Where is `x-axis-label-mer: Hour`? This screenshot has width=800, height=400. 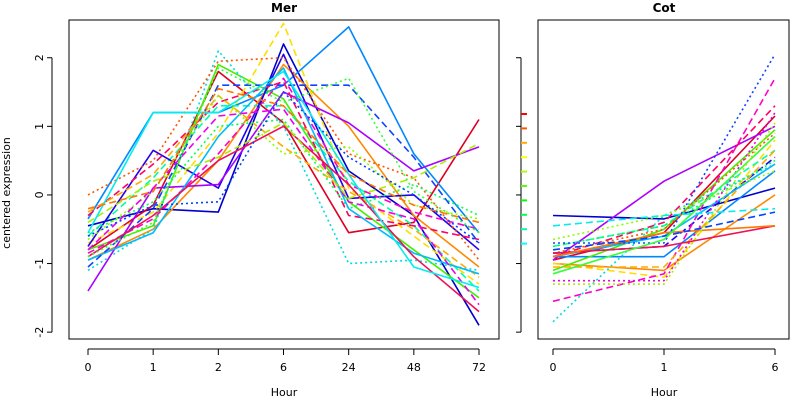 x-axis-label-mer: Hour is located at coordinates (284, 392).